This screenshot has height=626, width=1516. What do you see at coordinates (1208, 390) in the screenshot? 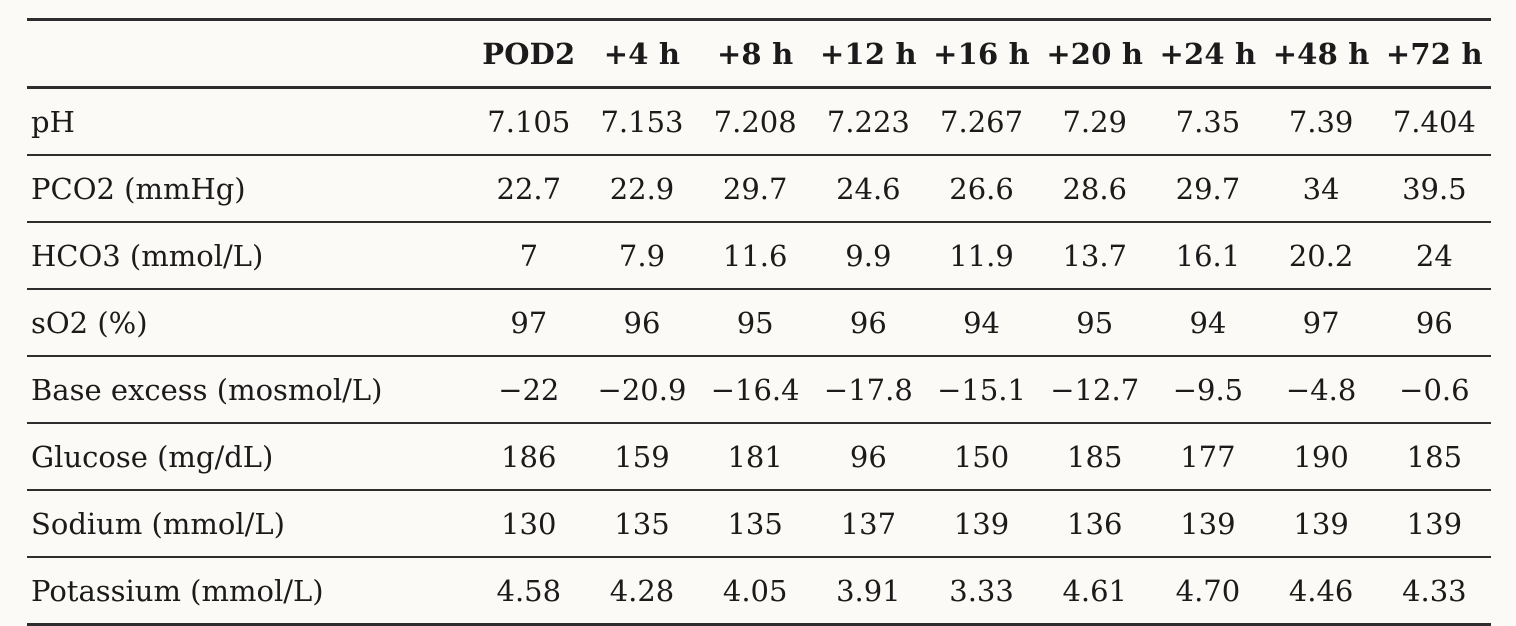
I see `cell: −9.5` at bounding box center [1208, 390].